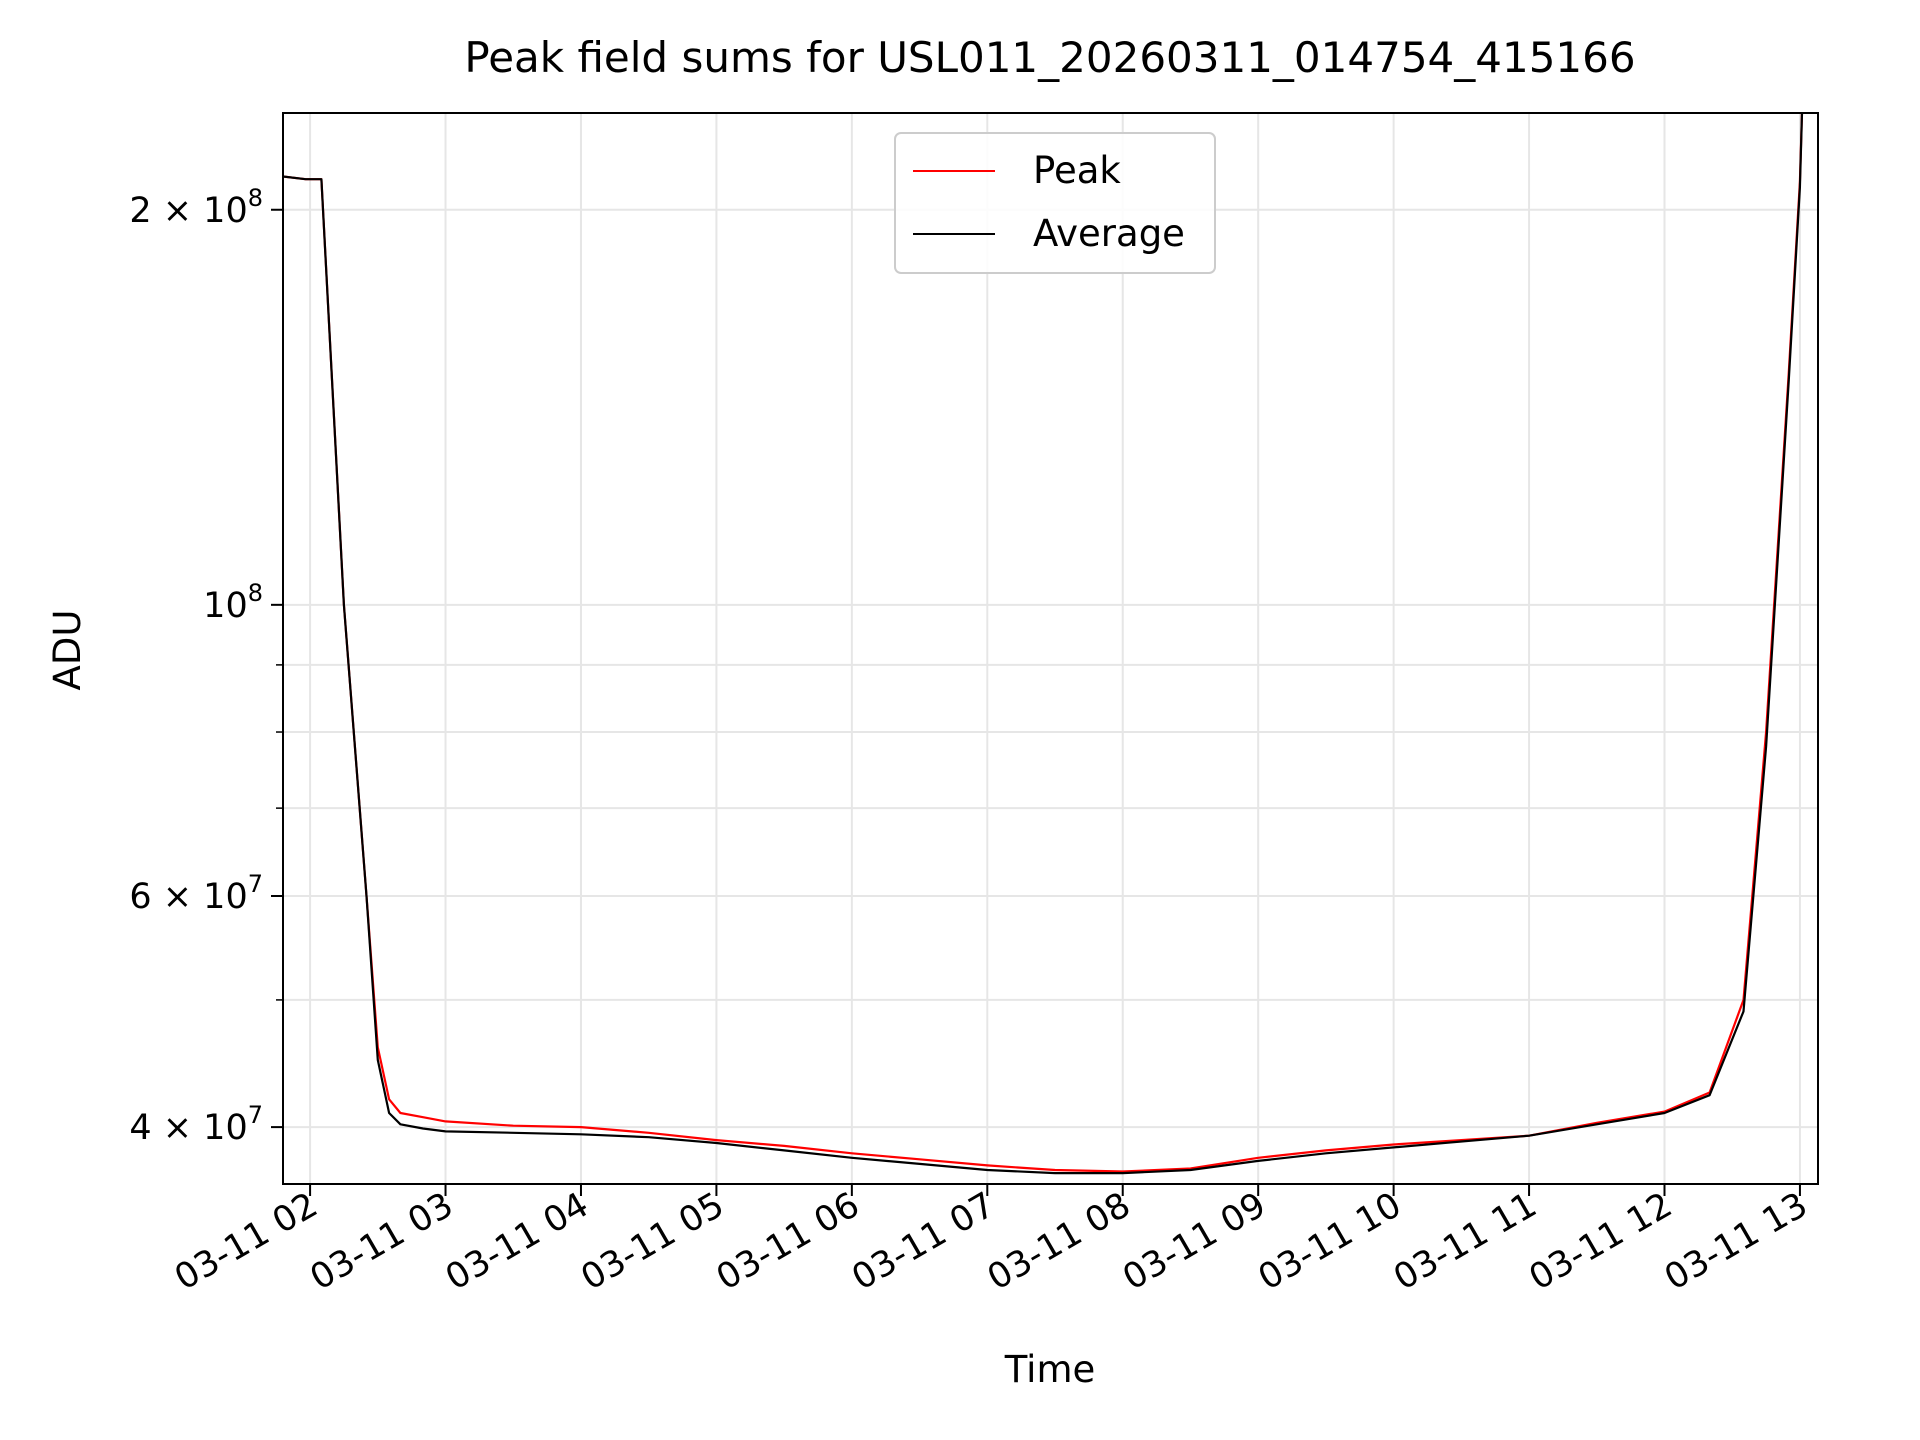 The width and height of the screenshot is (1920, 1440). What do you see at coordinates (1050, 1369) in the screenshot?
I see `x-axis-label: Time` at bounding box center [1050, 1369].